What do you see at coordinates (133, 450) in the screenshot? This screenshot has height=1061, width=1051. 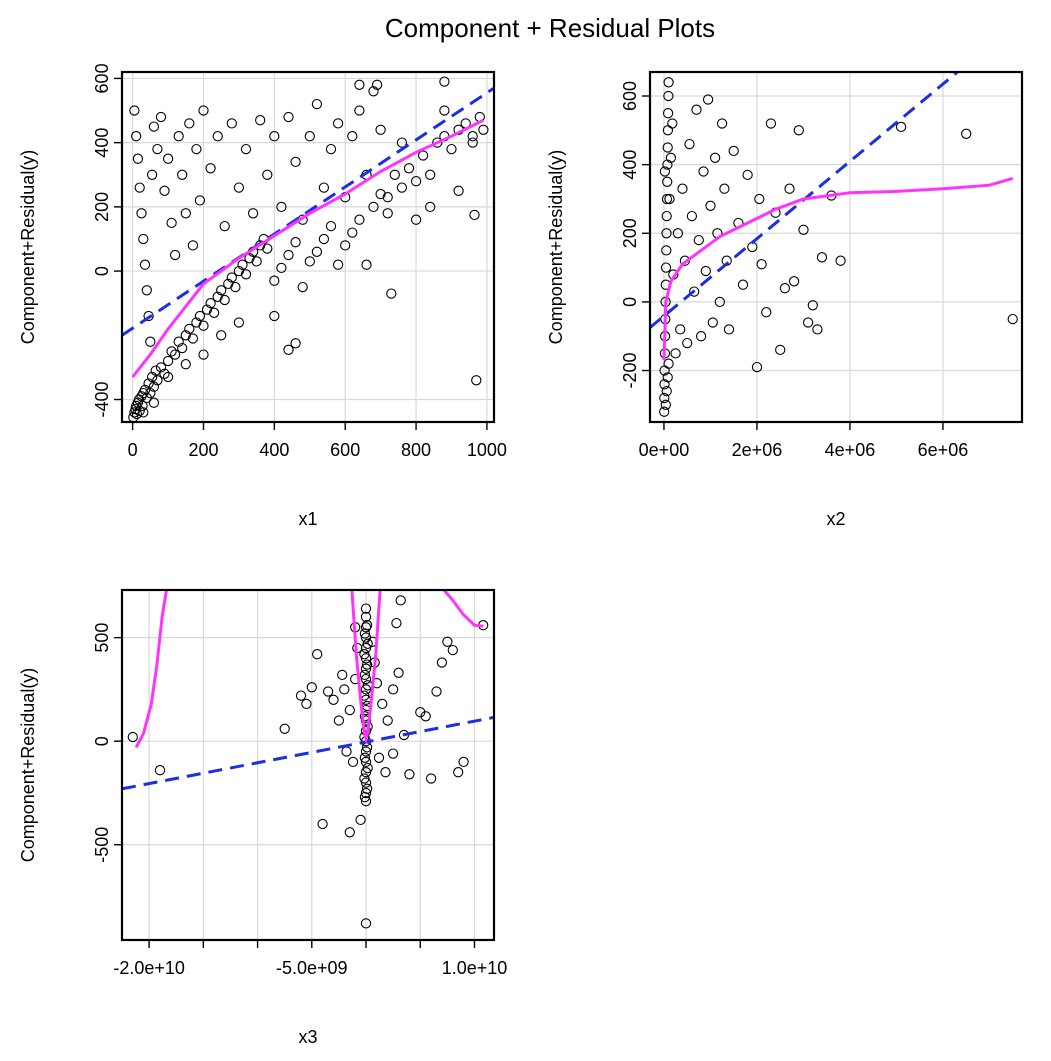 I see `x-tick-label-0: 0` at bounding box center [133, 450].